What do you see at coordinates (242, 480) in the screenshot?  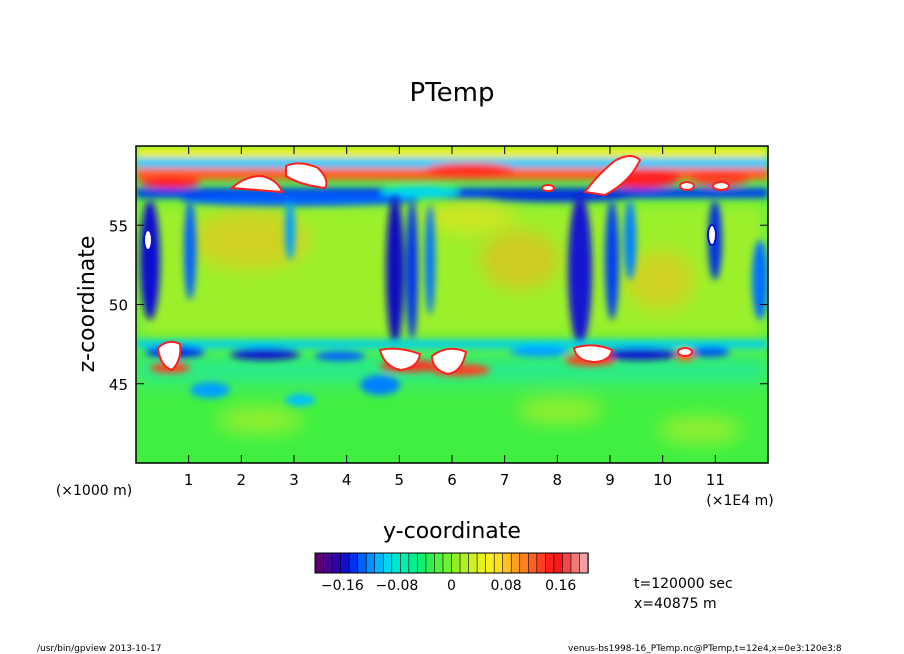 I see `x-tick-label: 2` at bounding box center [242, 480].